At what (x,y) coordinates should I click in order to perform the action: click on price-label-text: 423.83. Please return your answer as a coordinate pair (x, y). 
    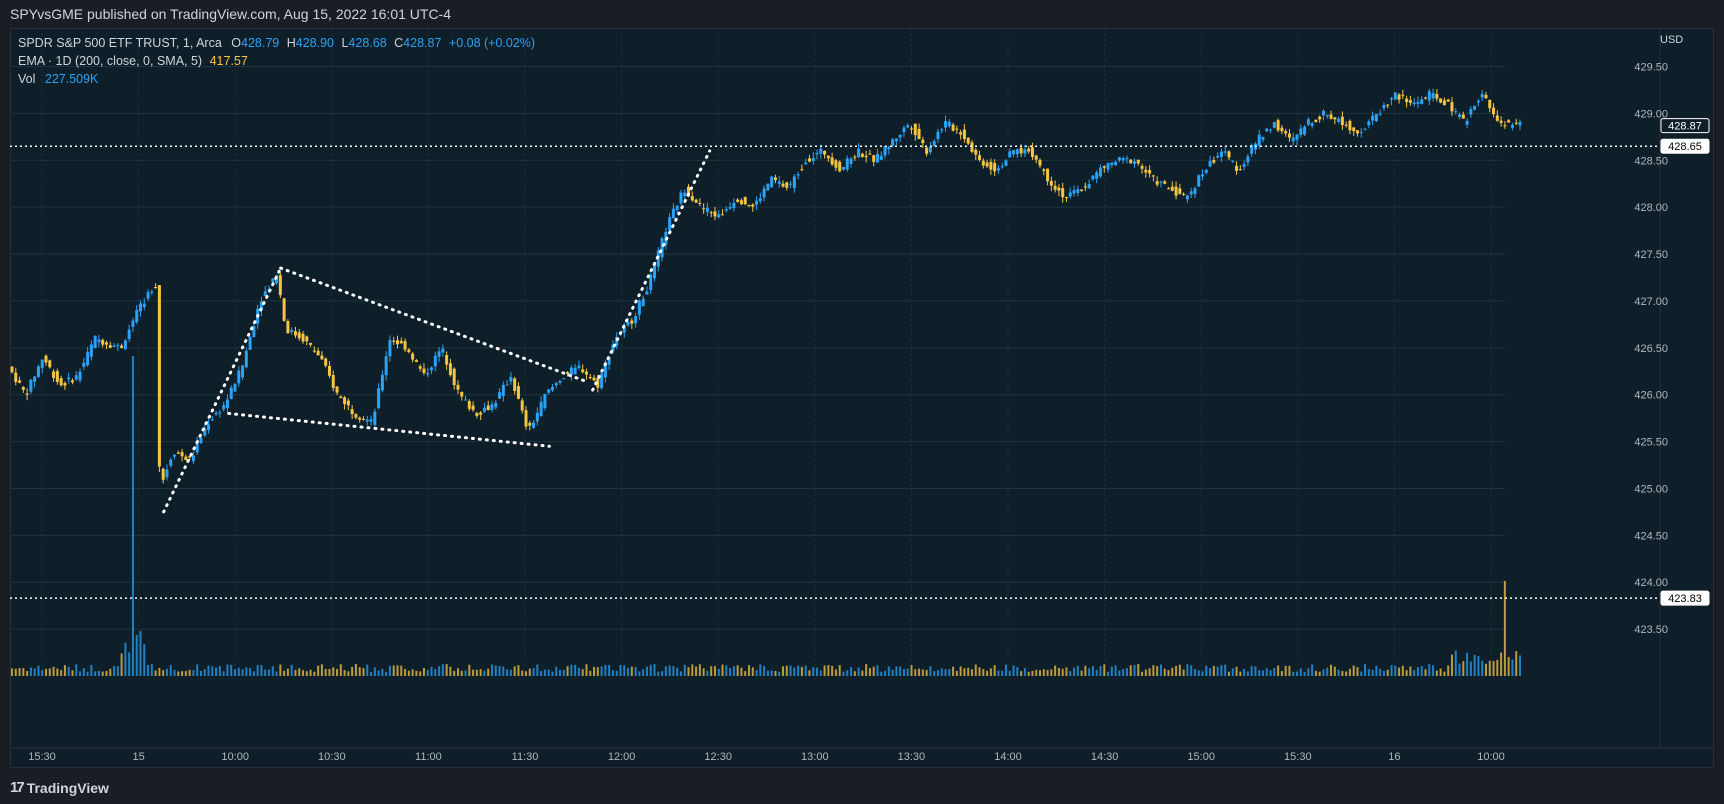
    Looking at the image, I should click on (1685, 599).